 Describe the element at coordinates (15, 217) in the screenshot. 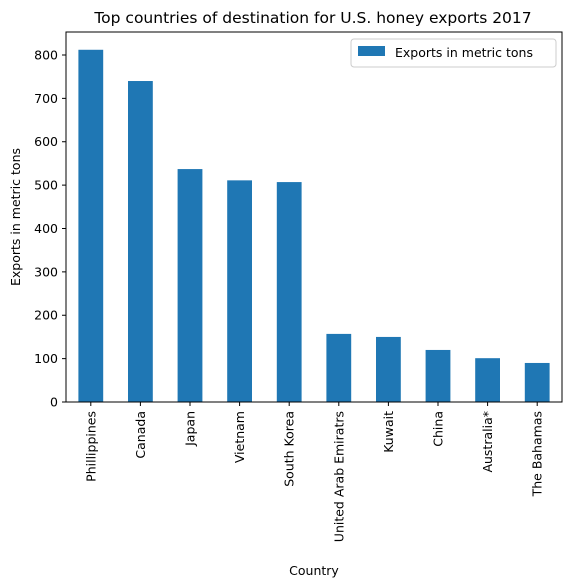

I see `y-axis-label: Exports in metric tons` at that location.